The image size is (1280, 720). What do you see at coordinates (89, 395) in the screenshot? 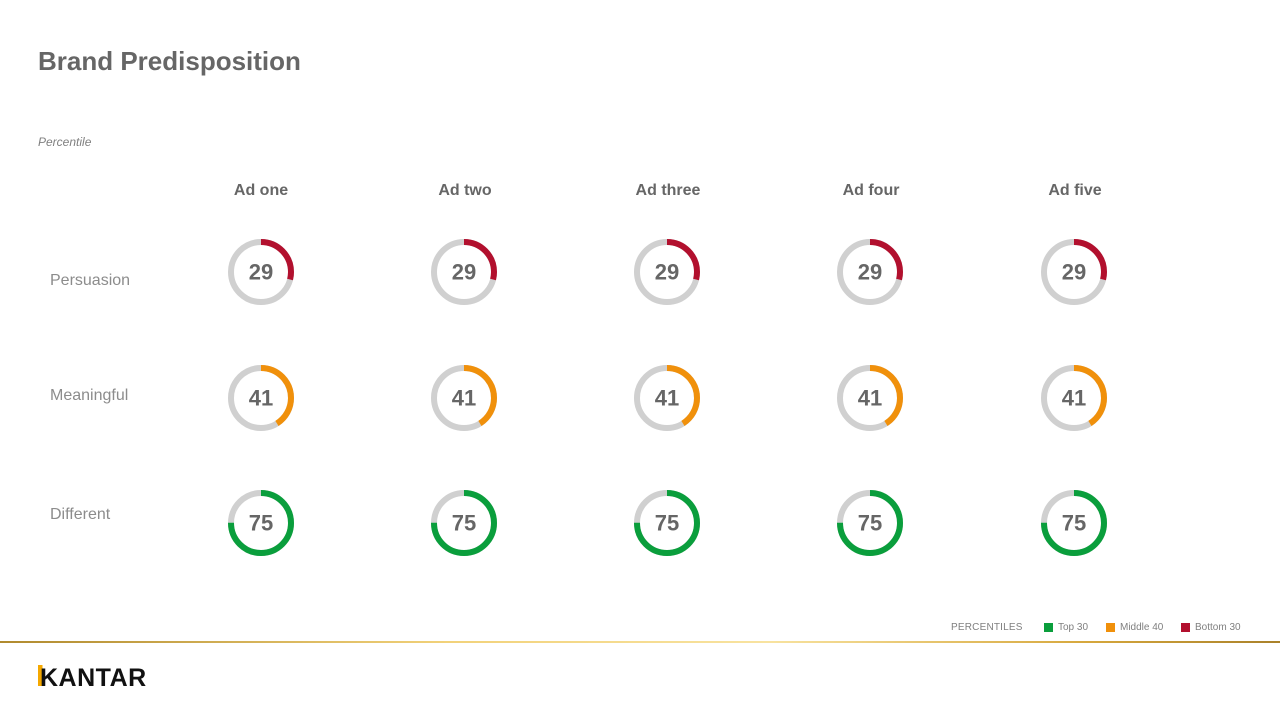
I see `row-label-meaningful: Meaningful` at bounding box center [89, 395].